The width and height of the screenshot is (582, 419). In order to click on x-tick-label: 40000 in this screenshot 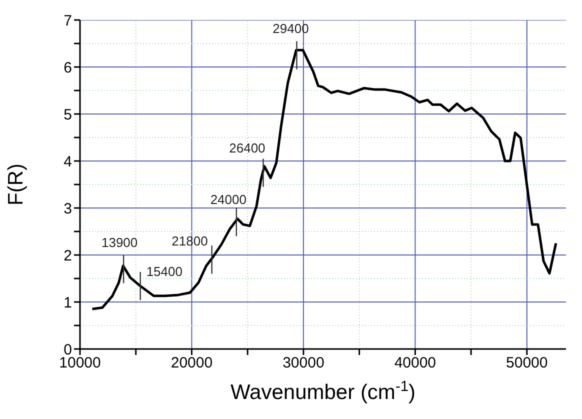, I will do `click(415, 363)`.